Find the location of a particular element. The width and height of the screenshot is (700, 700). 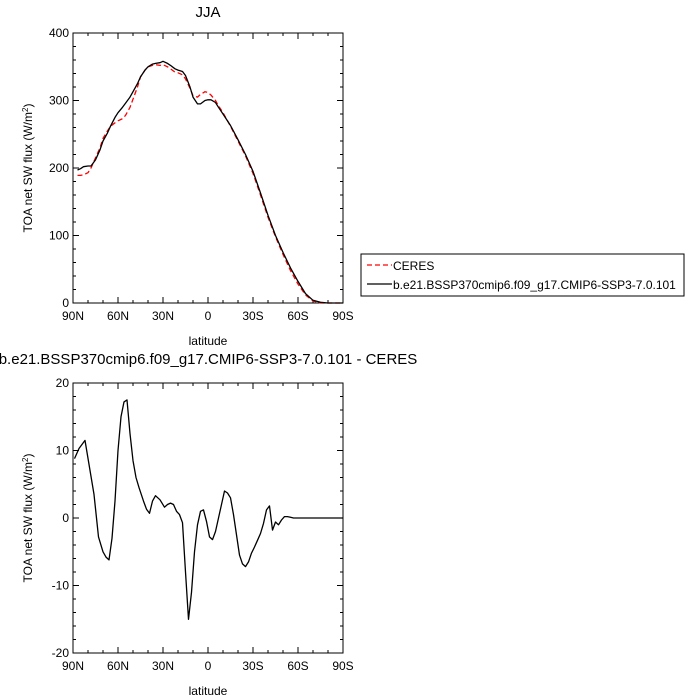

y-tick-label: 100 is located at coordinates (59, 236).